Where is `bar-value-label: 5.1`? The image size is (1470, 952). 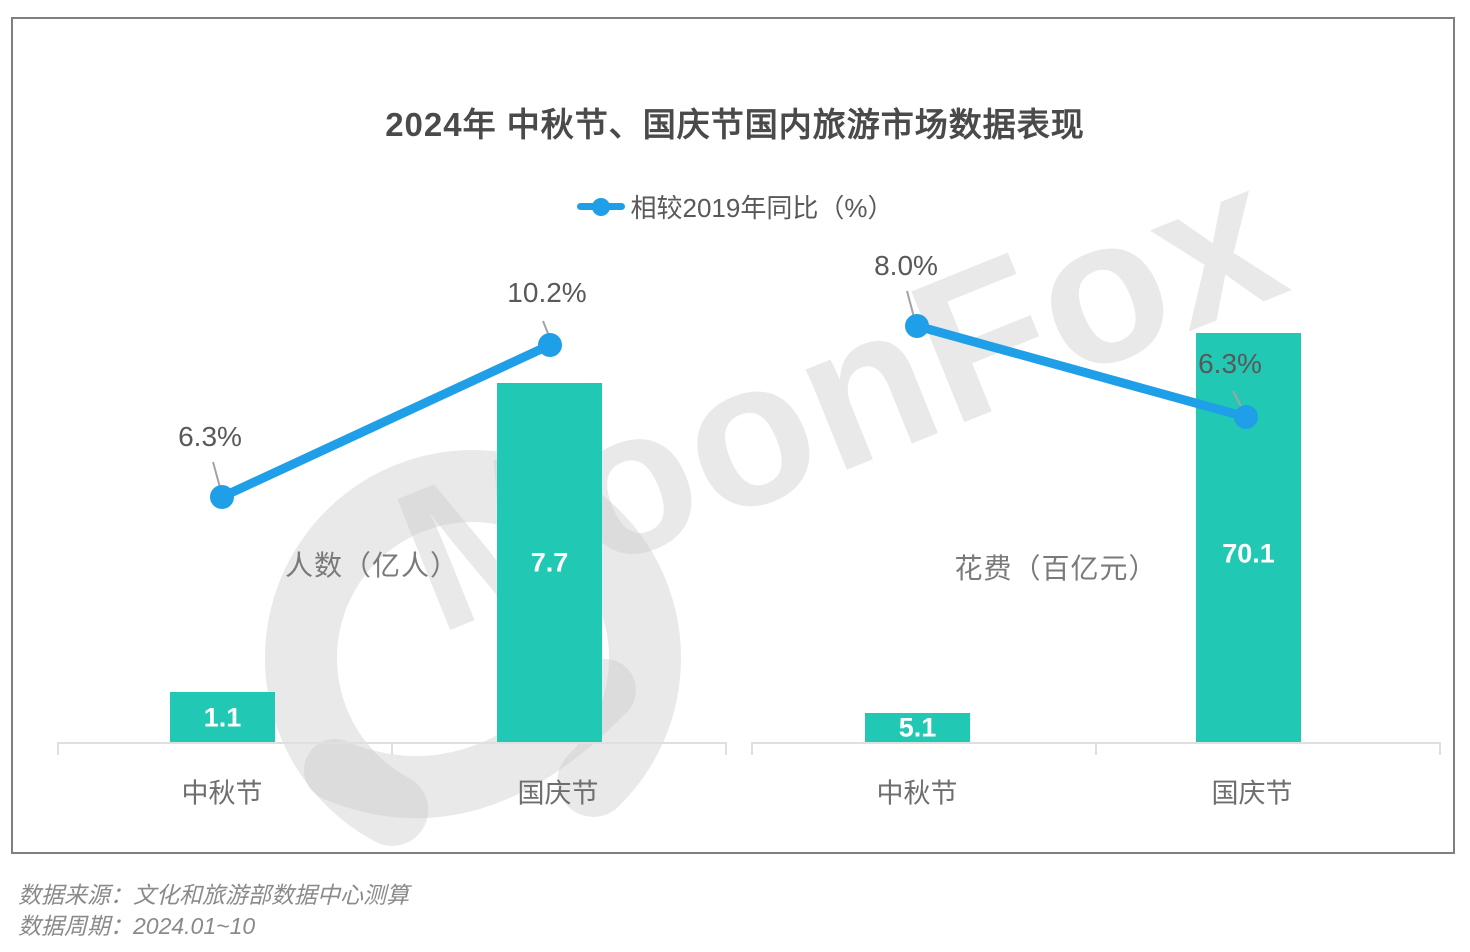
bar-value-label: 5.1 is located at coordinates (917, 727).